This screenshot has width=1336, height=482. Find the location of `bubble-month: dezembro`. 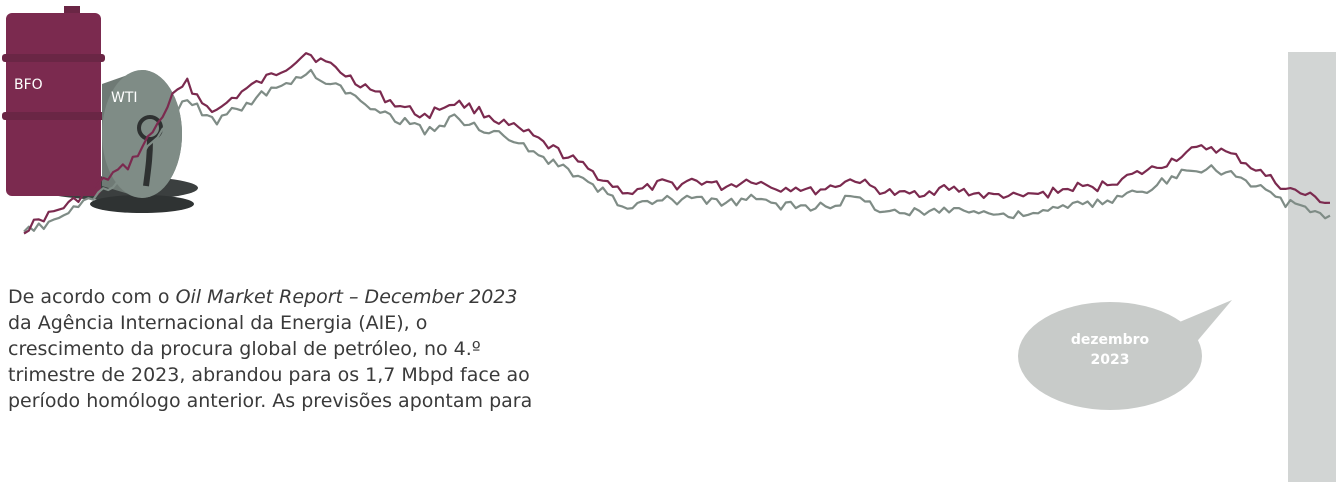

bubble-month: dezembro is located at coordinates (1110, 340).